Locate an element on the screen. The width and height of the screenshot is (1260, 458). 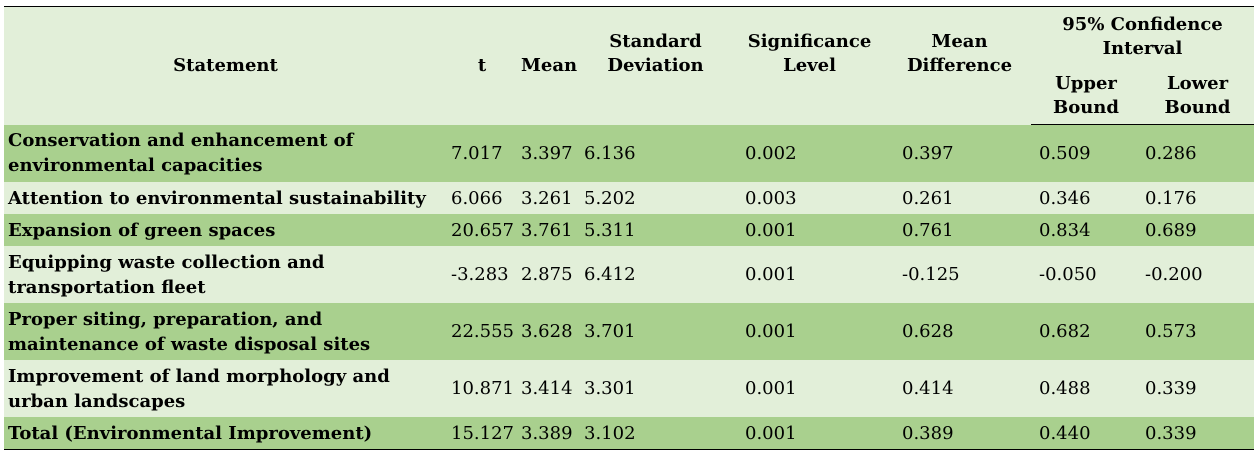
upper-cell: 0.440 is located at coordinates (1086, 433).